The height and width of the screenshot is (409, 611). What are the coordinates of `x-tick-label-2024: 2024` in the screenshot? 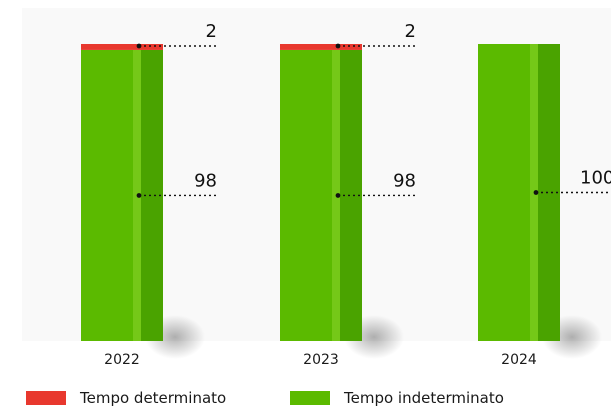 It's located at (519, 360).